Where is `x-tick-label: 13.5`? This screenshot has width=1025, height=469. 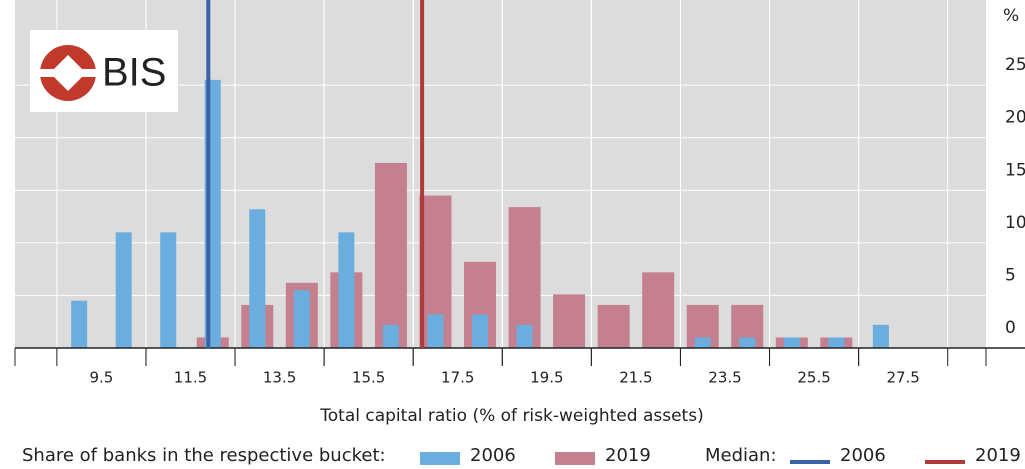
x-tick-label: 13.5 is located at coordinates (279, 378).